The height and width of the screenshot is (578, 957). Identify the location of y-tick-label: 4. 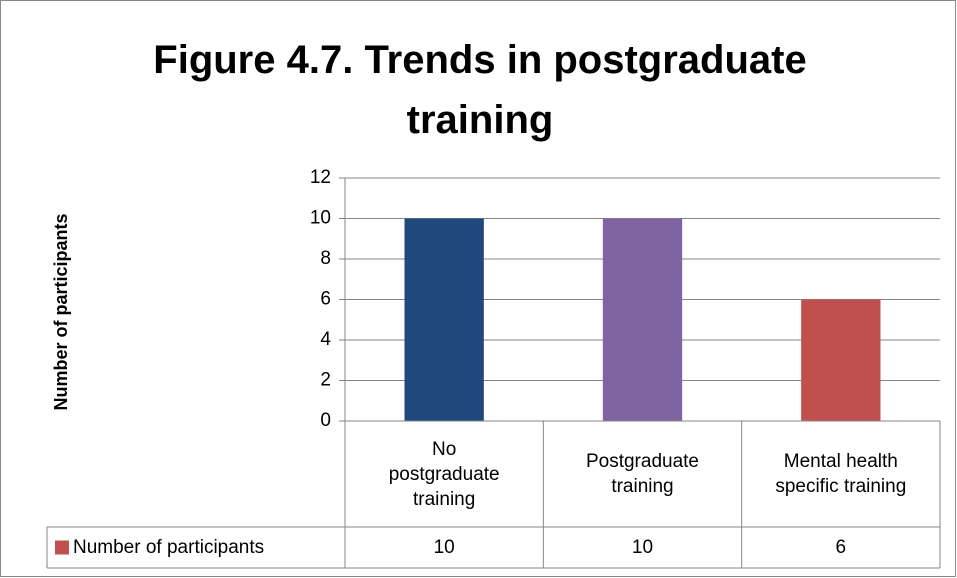
(325, 339).